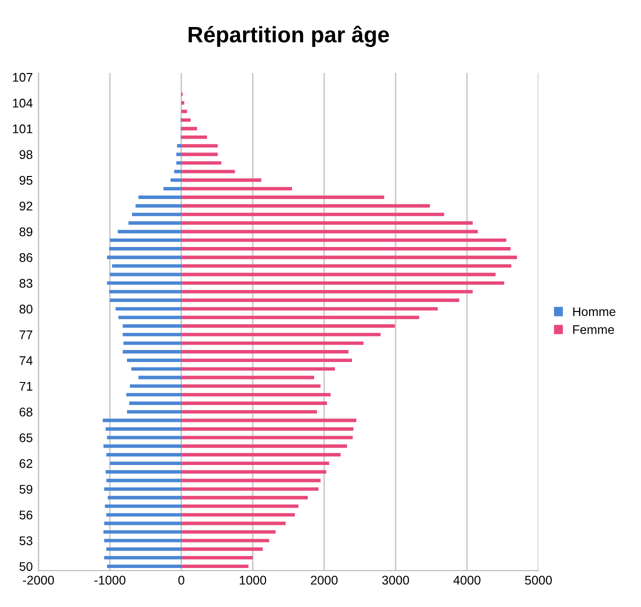 The height and width of the screenshot is (607, 641). I want to click on y-tick-label: 107, so click(22, 77).